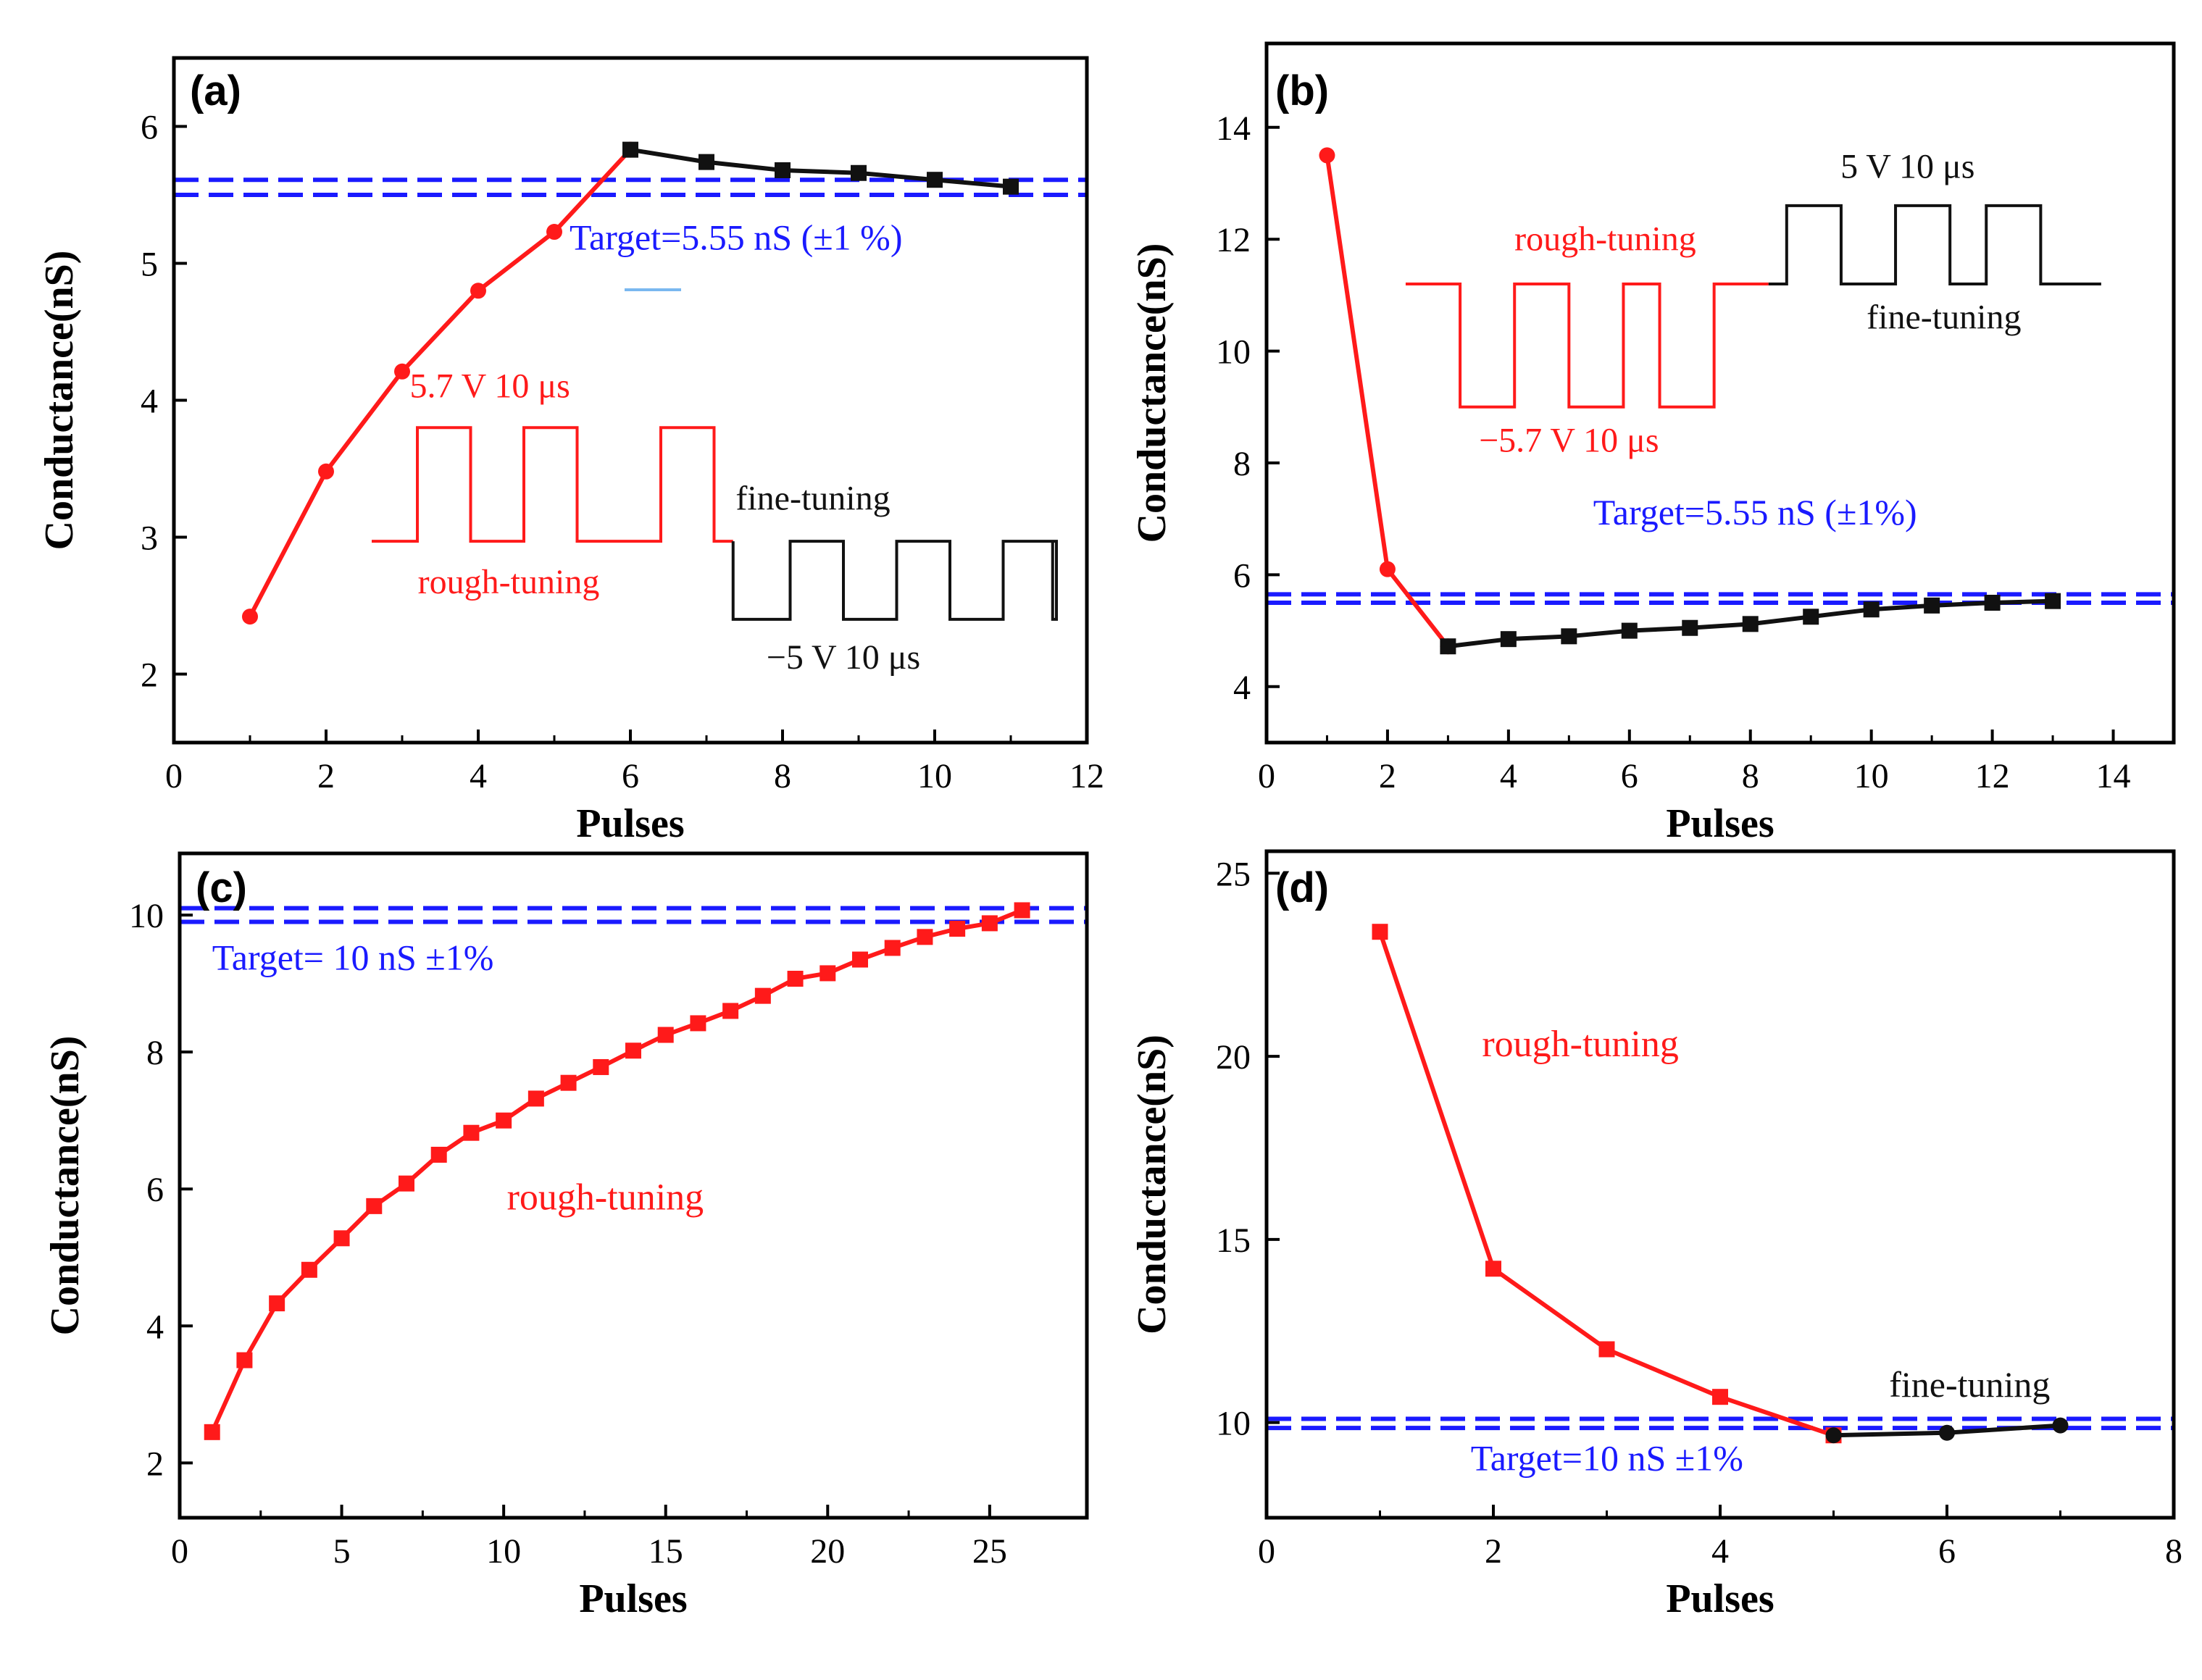 The width and height of the screenshot is (2202, 1680). Describe the element at coordinates (1907, 166) in the screenshot. I see `annotation: 5 V 10 μs` at that location.